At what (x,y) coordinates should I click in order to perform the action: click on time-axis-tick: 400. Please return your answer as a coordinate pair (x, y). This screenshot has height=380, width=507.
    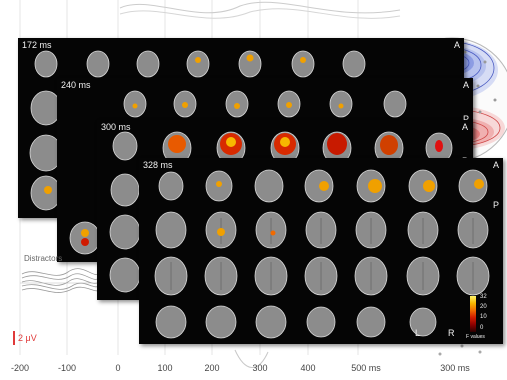
    Looking at the image, I should click on (308, 368).